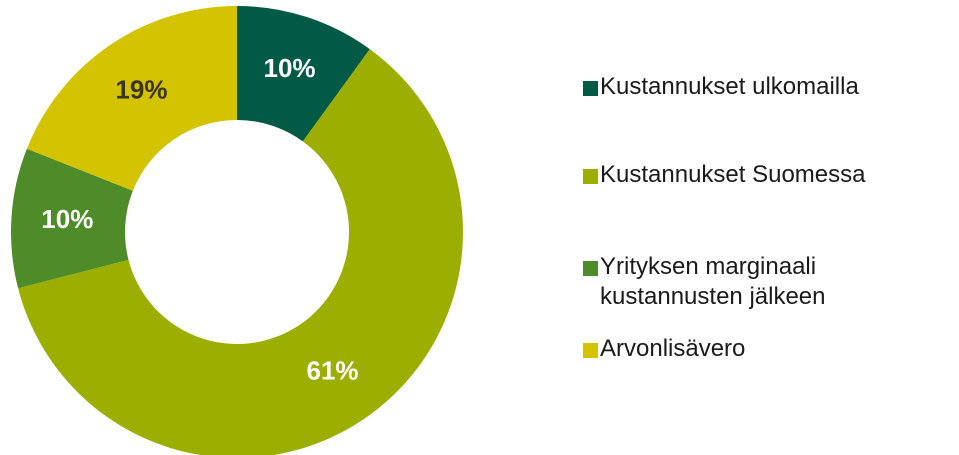 The width and height of the screenshot is (959, 455). Describe the element at coordinates (333, 370) in the screenshot. I see `data-label: 61%` at that location.